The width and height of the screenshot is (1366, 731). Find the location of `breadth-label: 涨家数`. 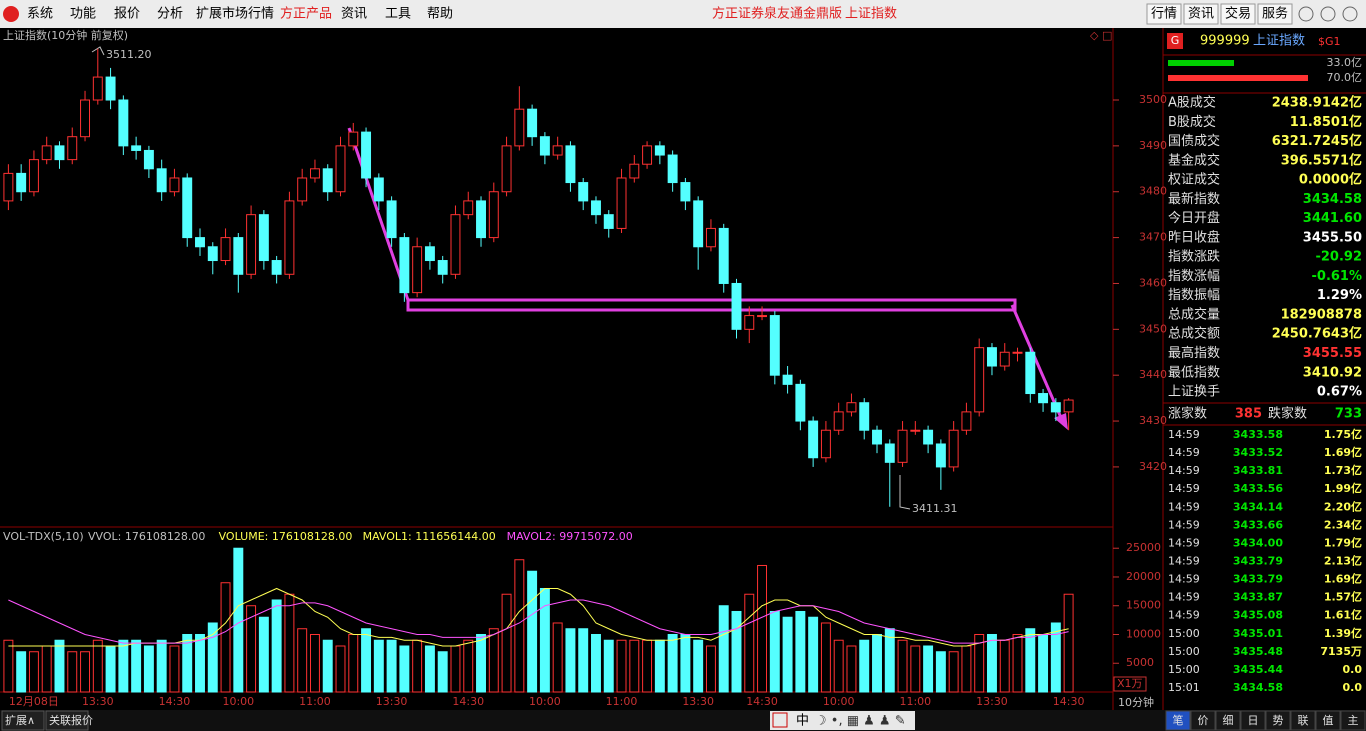

breadth-label: 涨家数 is located at coordinates (1187, 414).